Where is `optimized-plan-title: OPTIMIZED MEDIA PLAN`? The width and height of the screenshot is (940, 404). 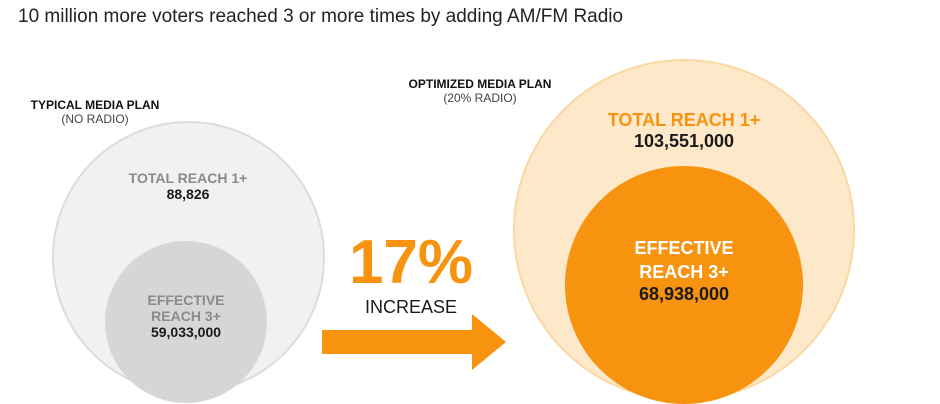 optimized-plan-title: OPTIMIZED MEDIA PLAN is located at coordinates (480, 84).